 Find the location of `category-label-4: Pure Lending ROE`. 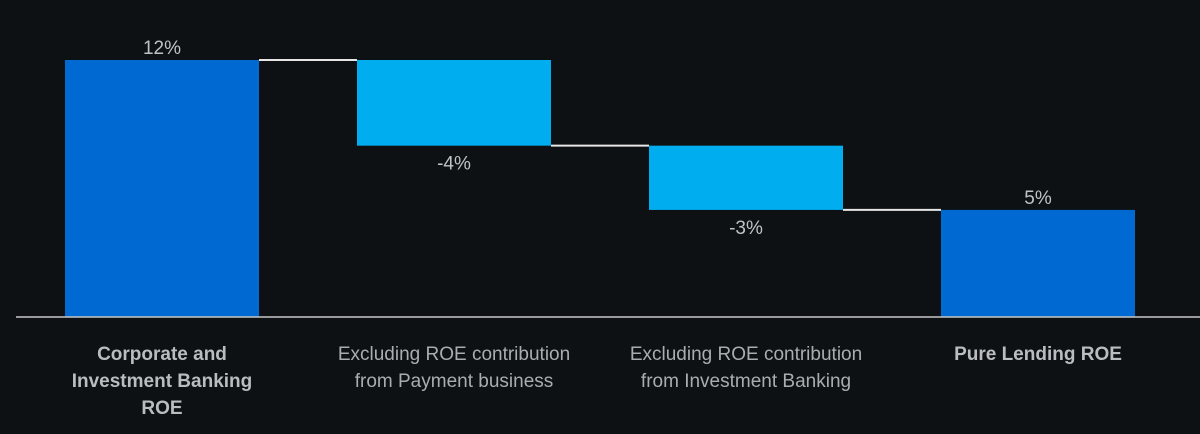

category-label-4: Pure Lending ROE is located at coordinates (1038, 354).